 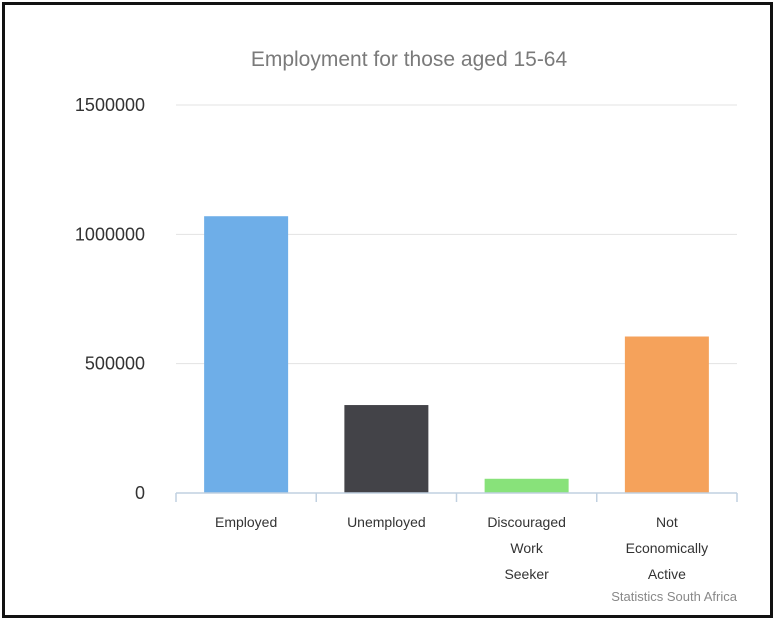 I want to click on bar-discouraged-work-seeker, so click(x=526, y=485).